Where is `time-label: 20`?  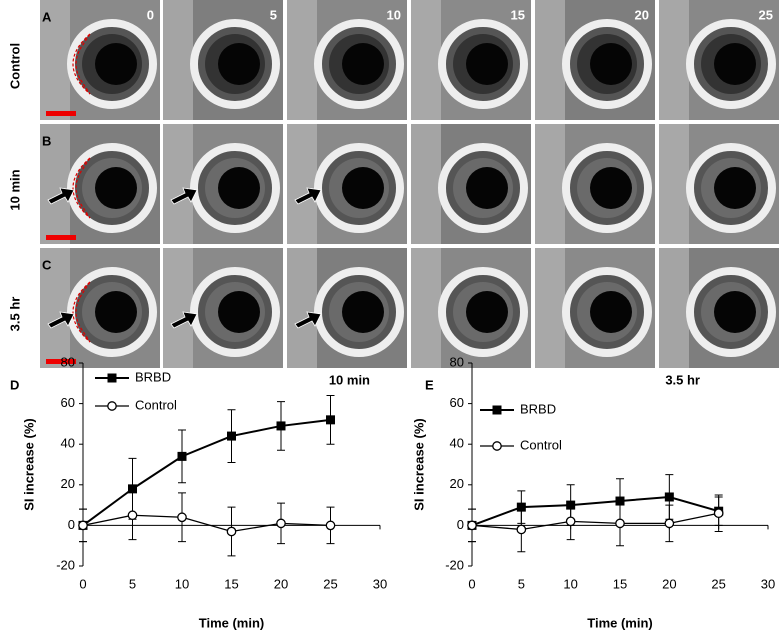 time-label: 20 is located at coordinates (642, 14).